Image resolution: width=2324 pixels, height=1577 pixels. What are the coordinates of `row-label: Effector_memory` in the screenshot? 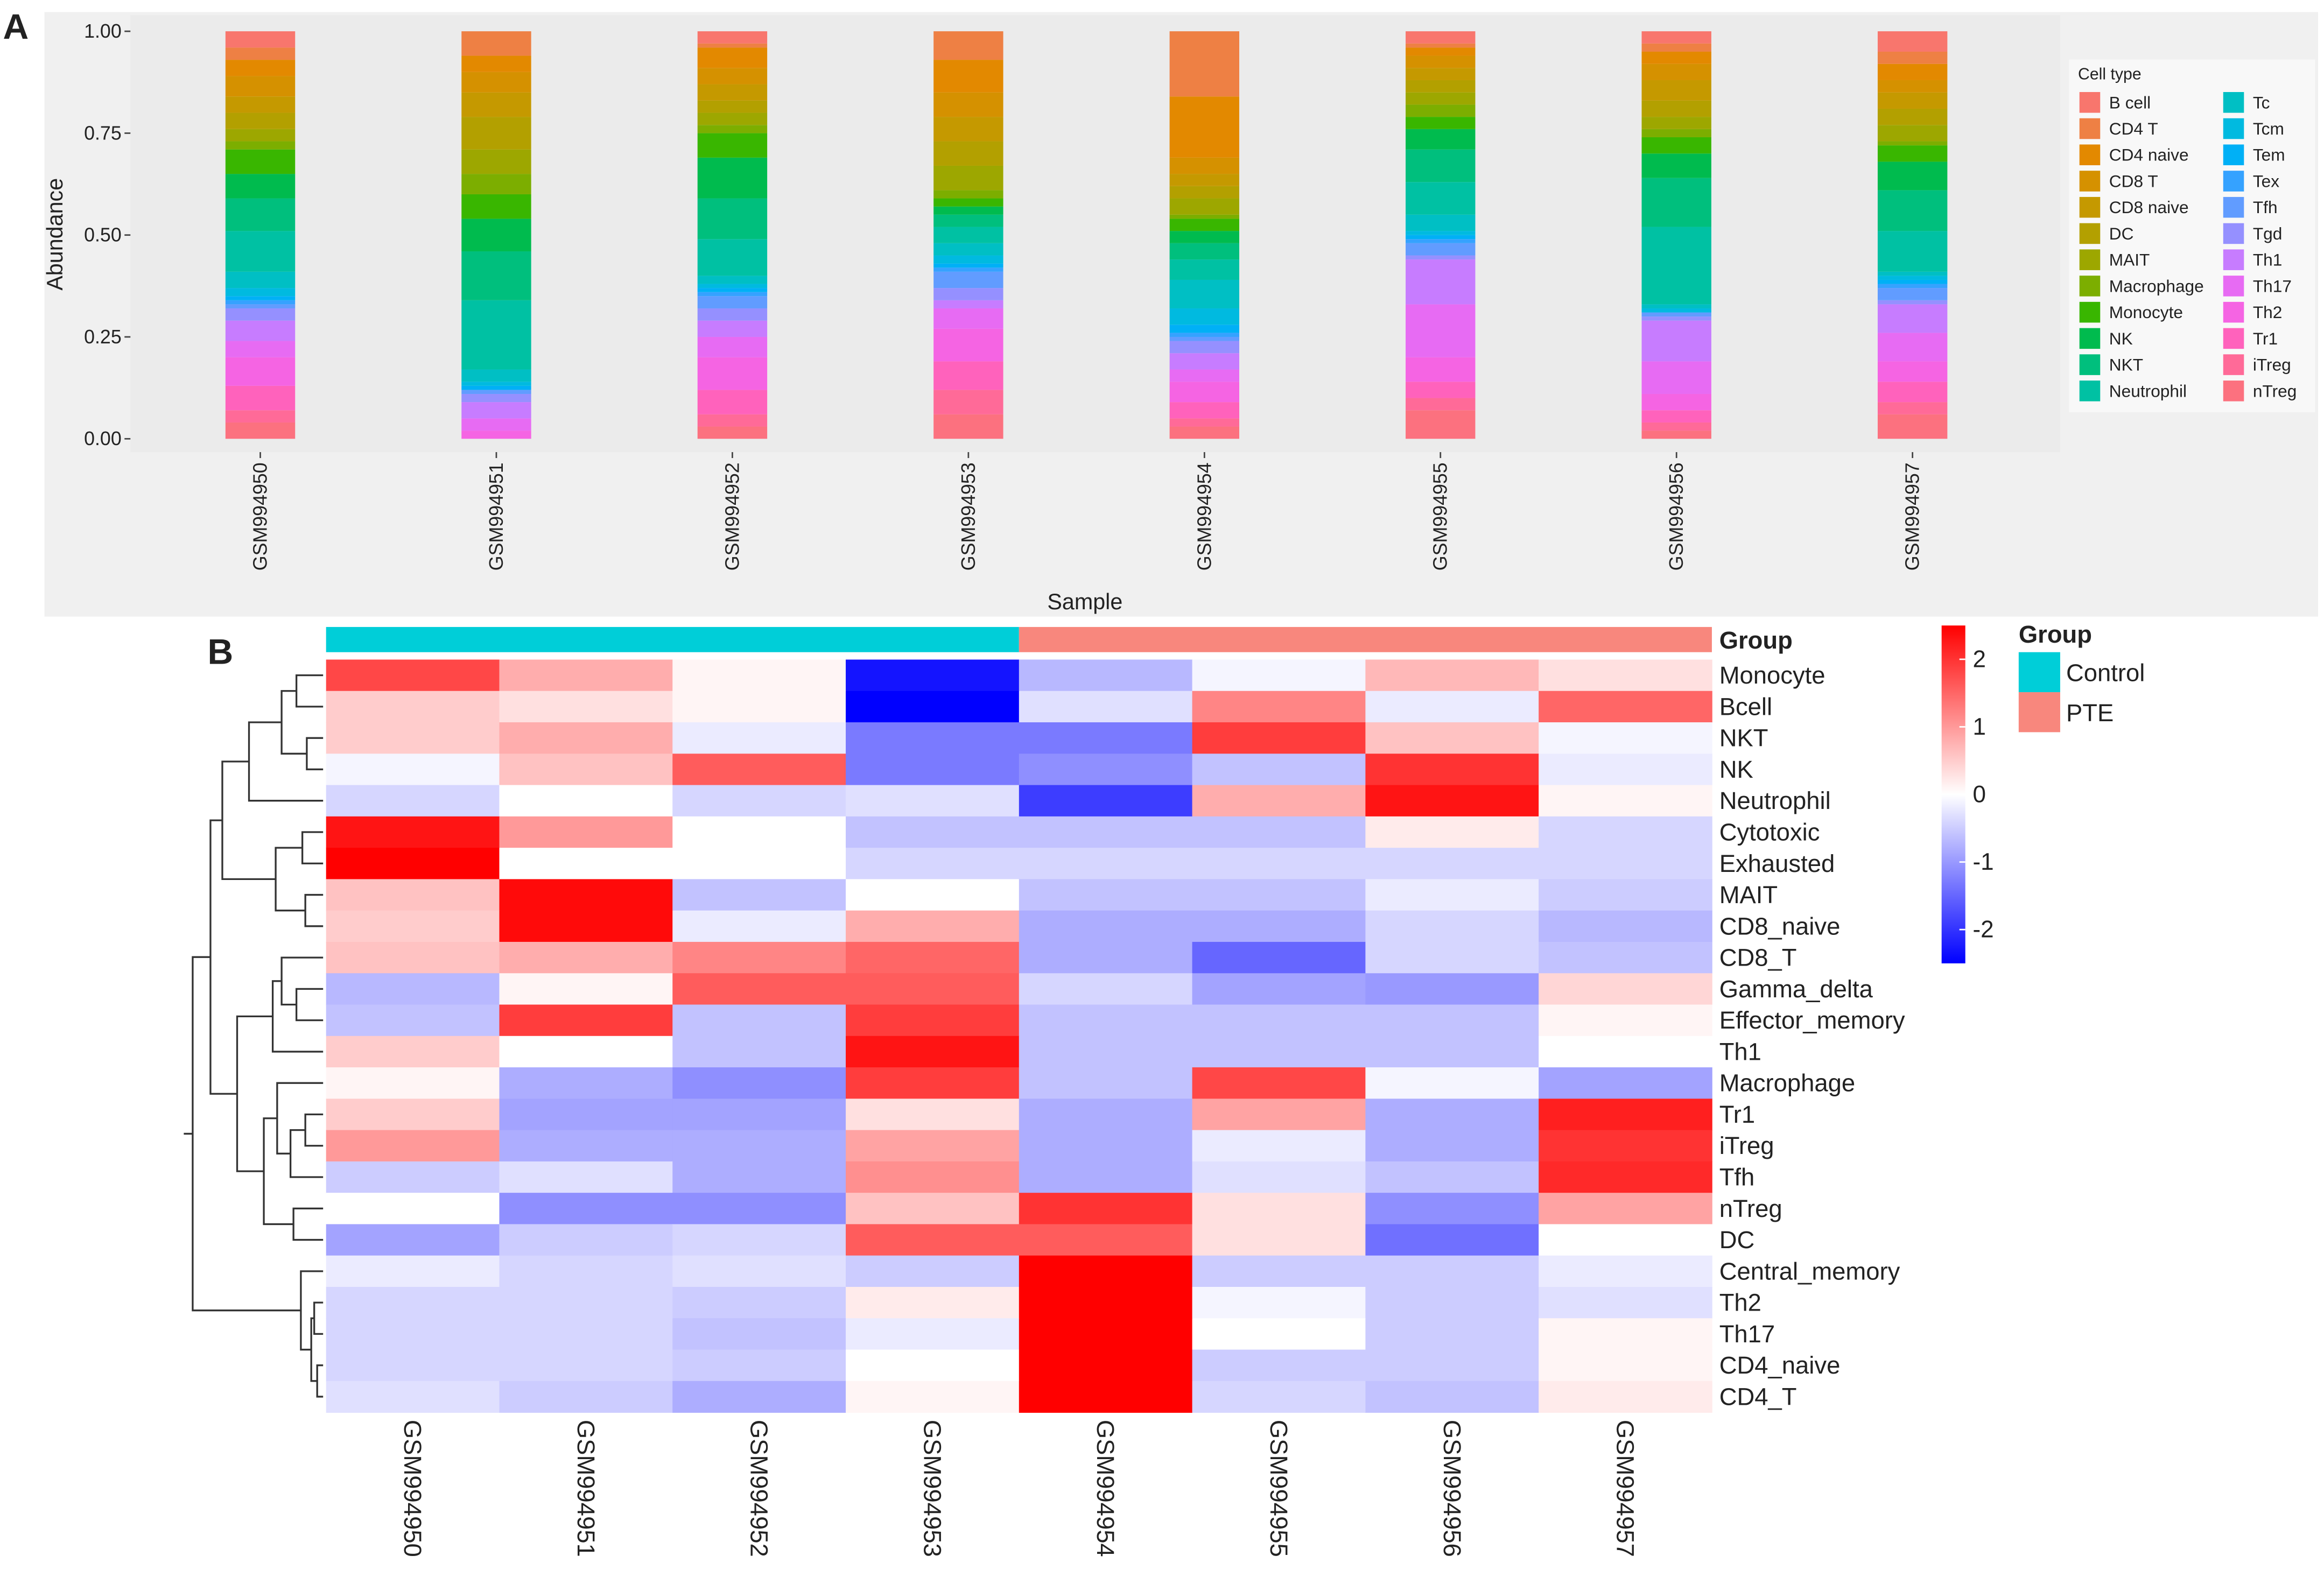 It's located at (1812, 1020).